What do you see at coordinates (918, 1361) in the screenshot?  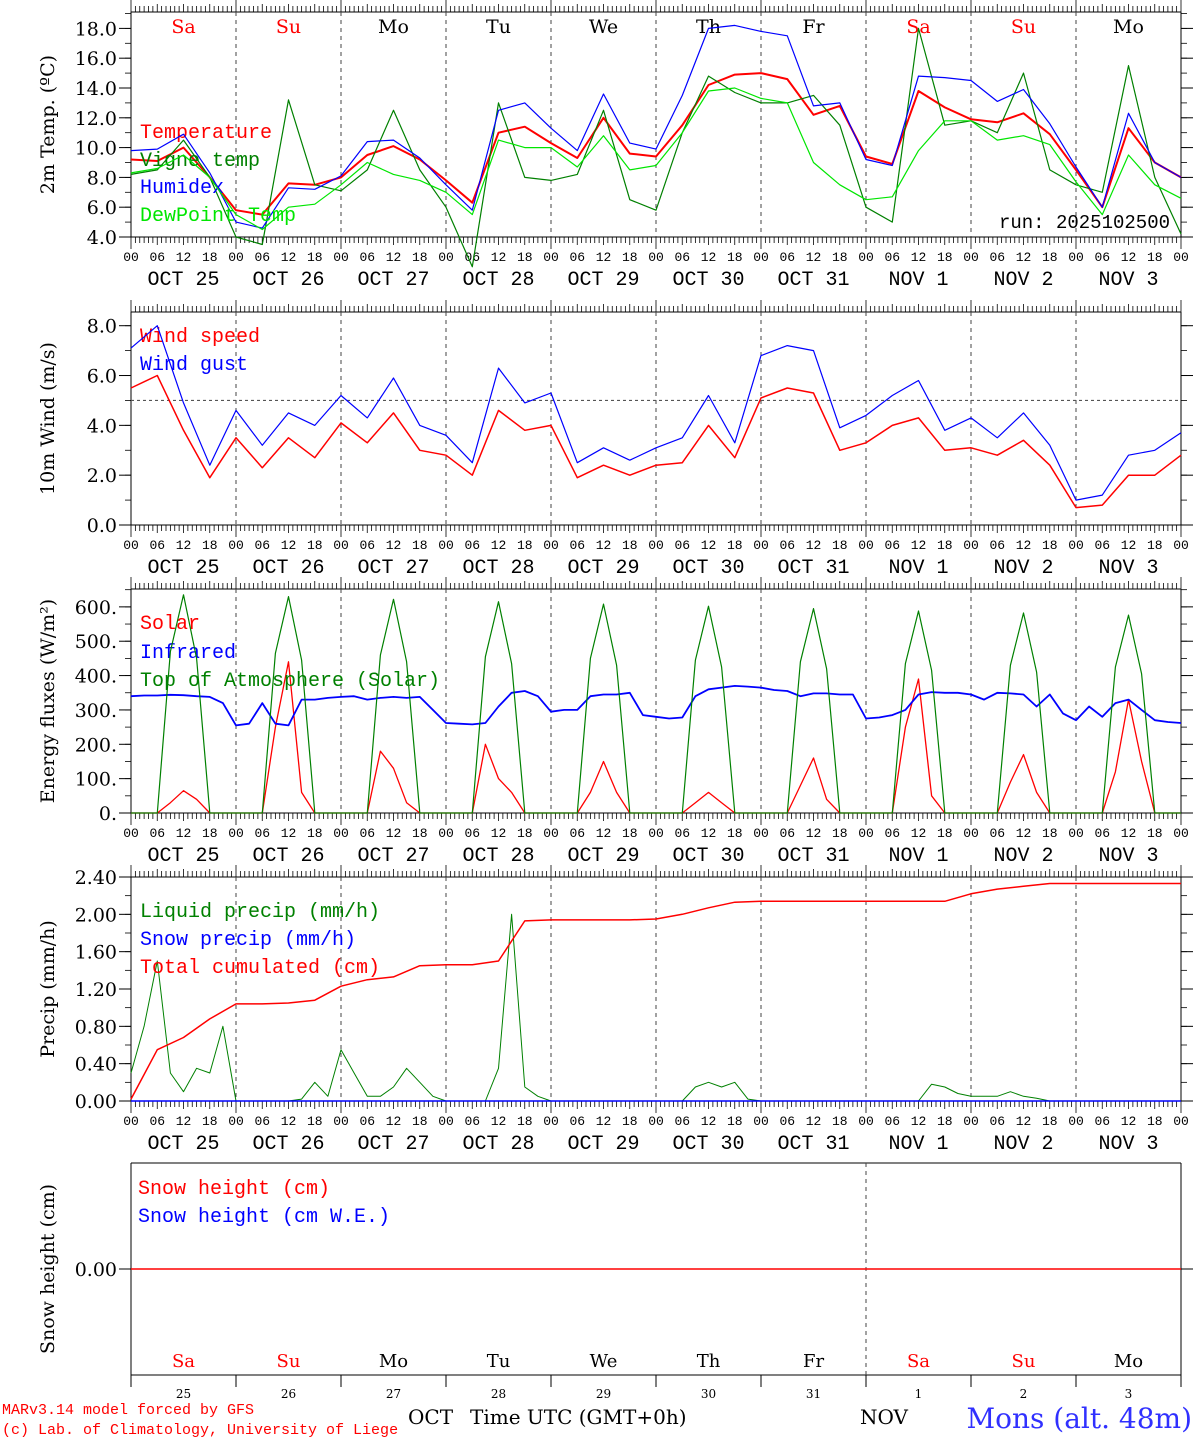 I see `weekday-label: Sa` at bounding box center [918, 1361].